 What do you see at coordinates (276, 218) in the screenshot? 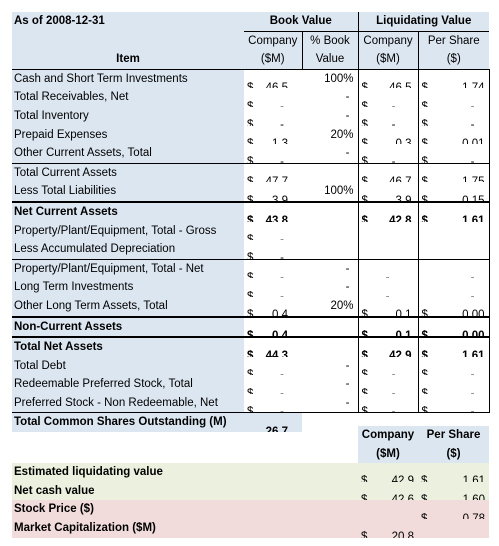
I see `bv-value: 43.8` at bounding box center [276, 218].